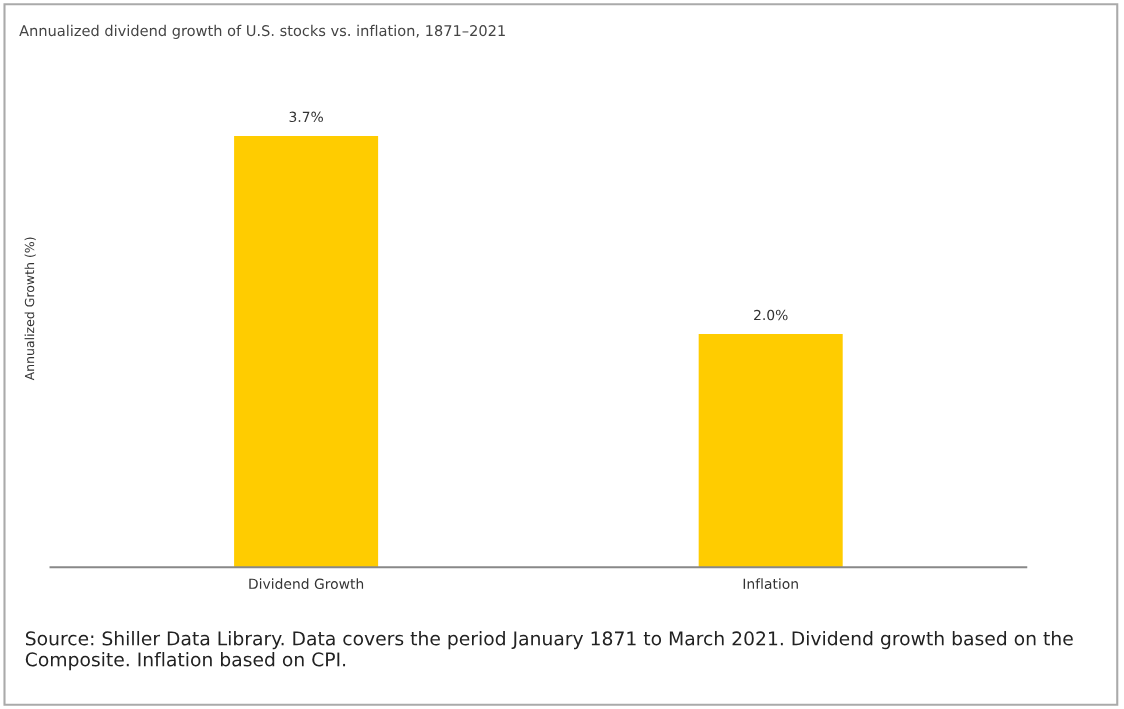  What do you see at coordinates (306, 584) in the screenshot?
I see `x-tick-label: Dividend Growth` at bounding box center [306, 584].